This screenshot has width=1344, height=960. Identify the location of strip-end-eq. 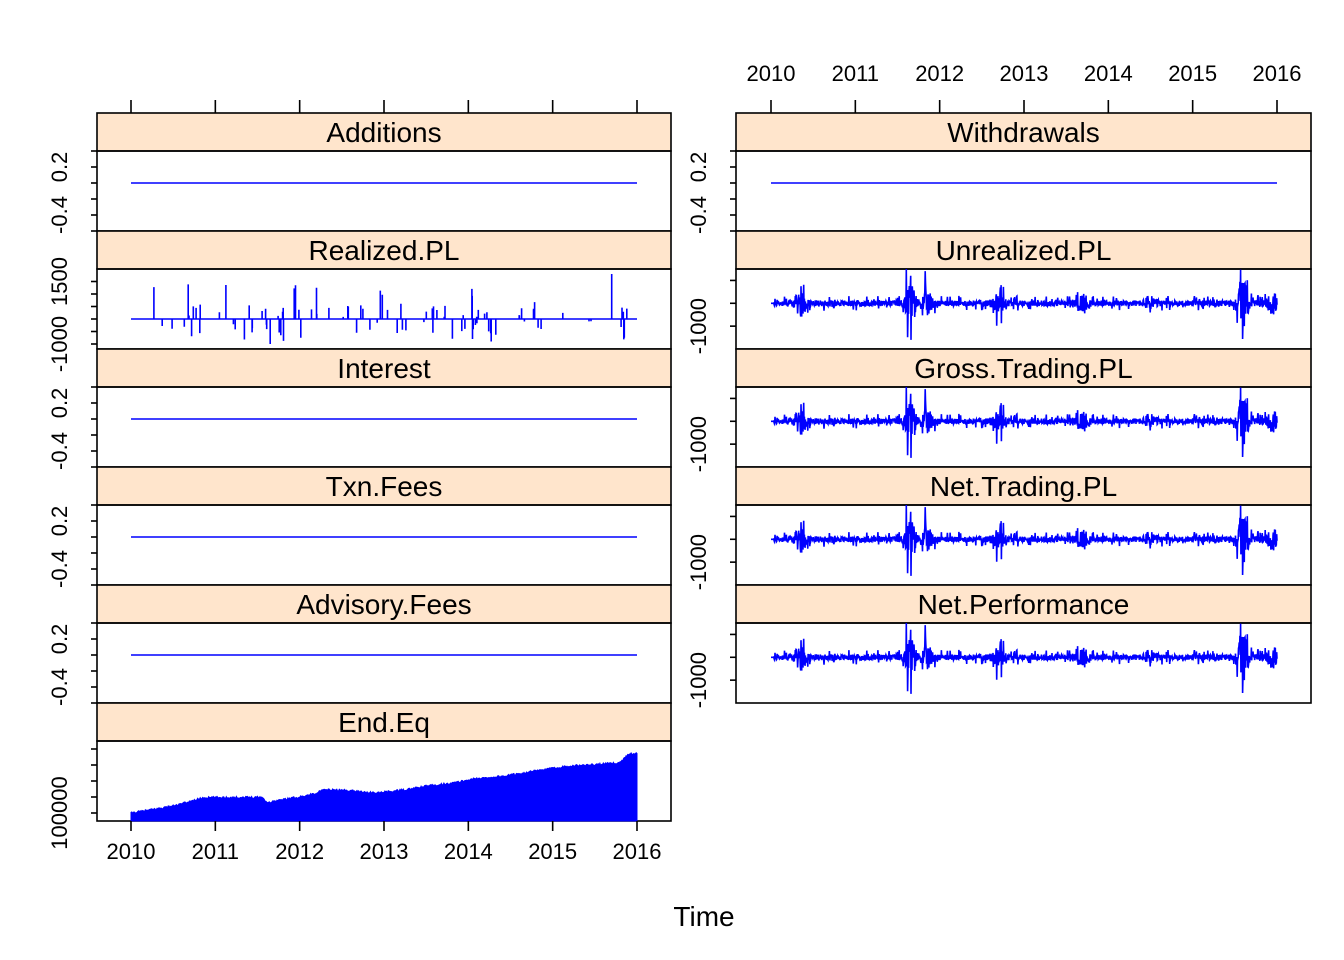
(384, 722).